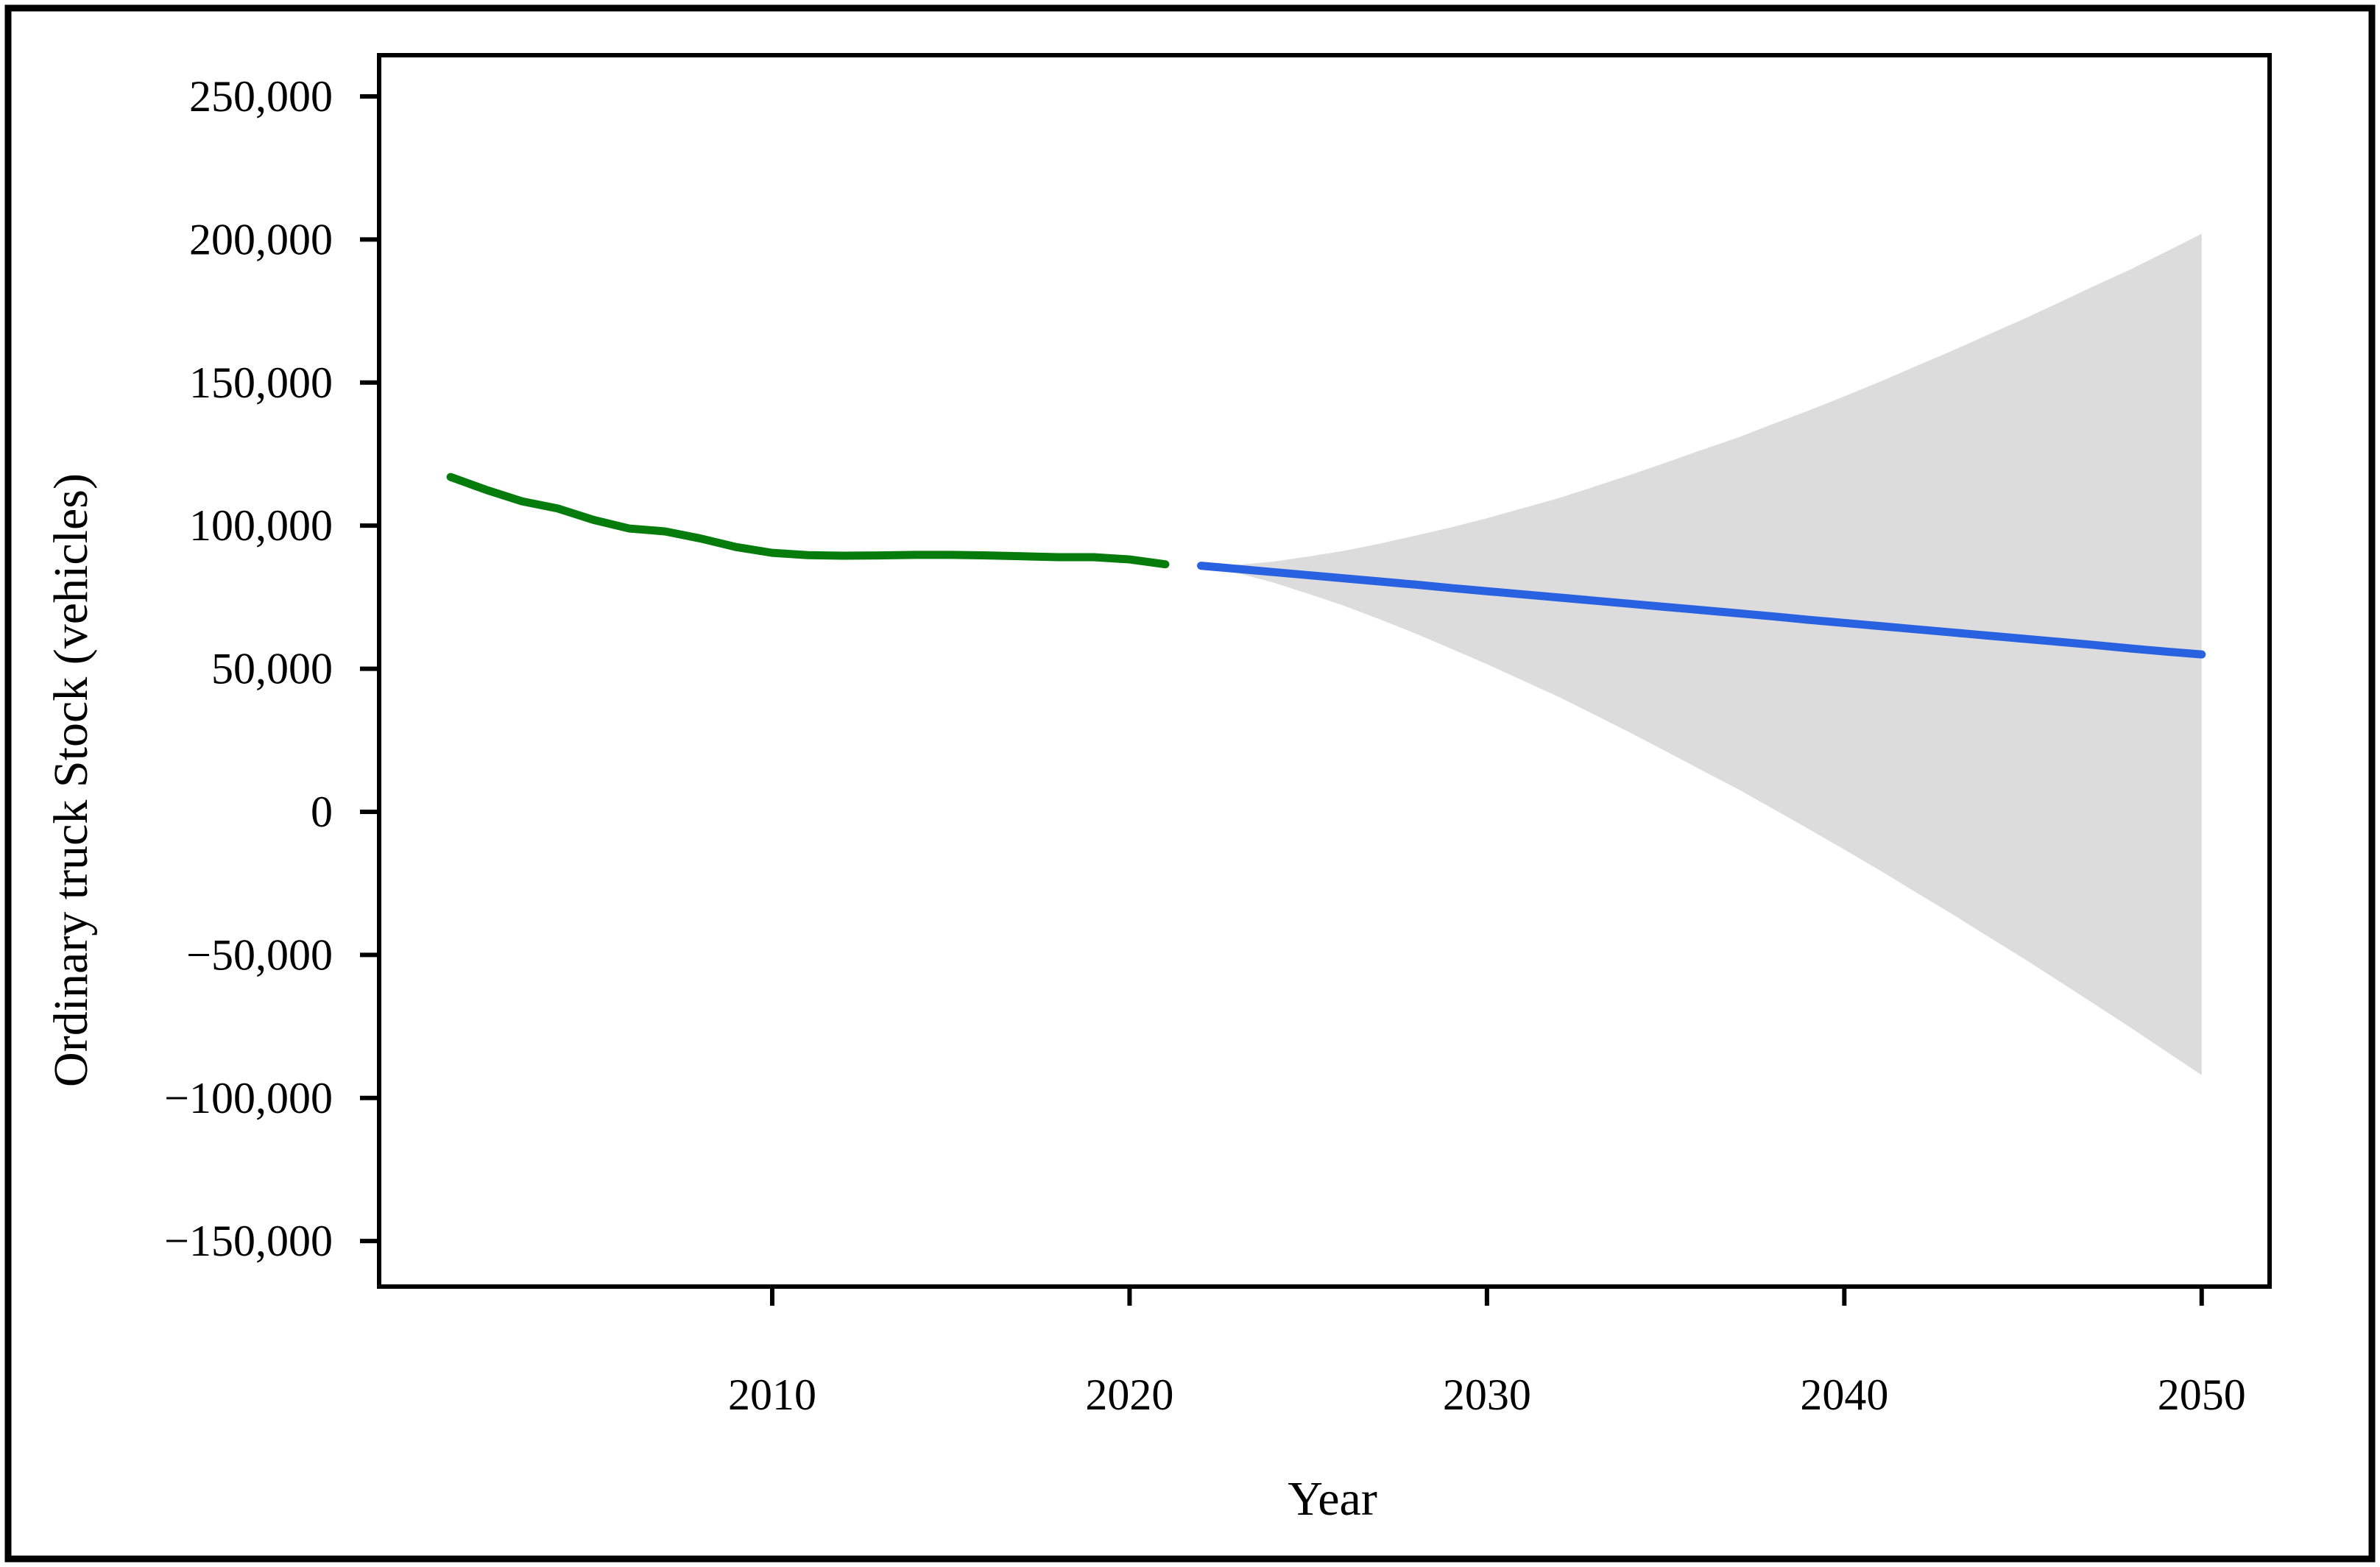 The image size is (2380, 1567). I want to click on x-tick-label: 2030, so click(1487, 1394).